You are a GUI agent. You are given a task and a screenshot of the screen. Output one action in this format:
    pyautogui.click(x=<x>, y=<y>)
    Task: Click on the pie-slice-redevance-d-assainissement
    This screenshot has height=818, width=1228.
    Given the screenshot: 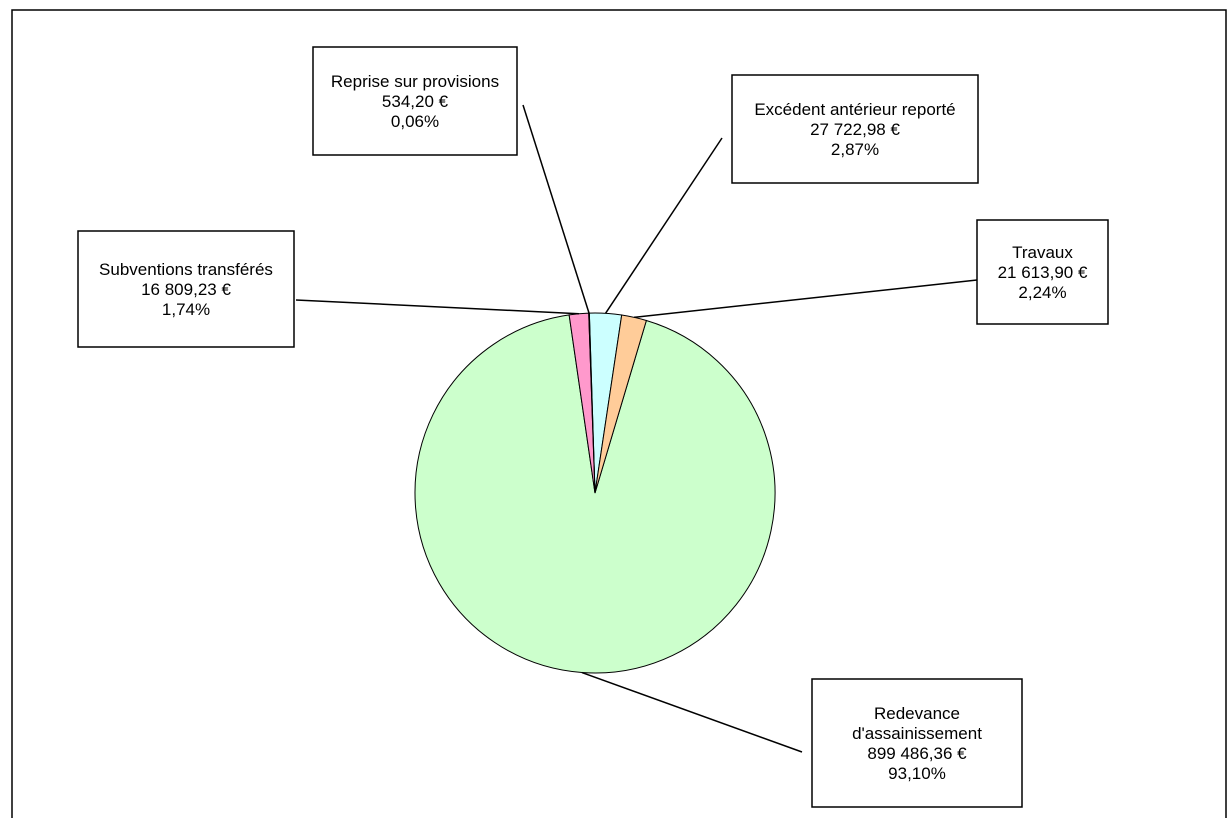 What is the action you would take?
    pyautogui.click(x=595, y=494)
    